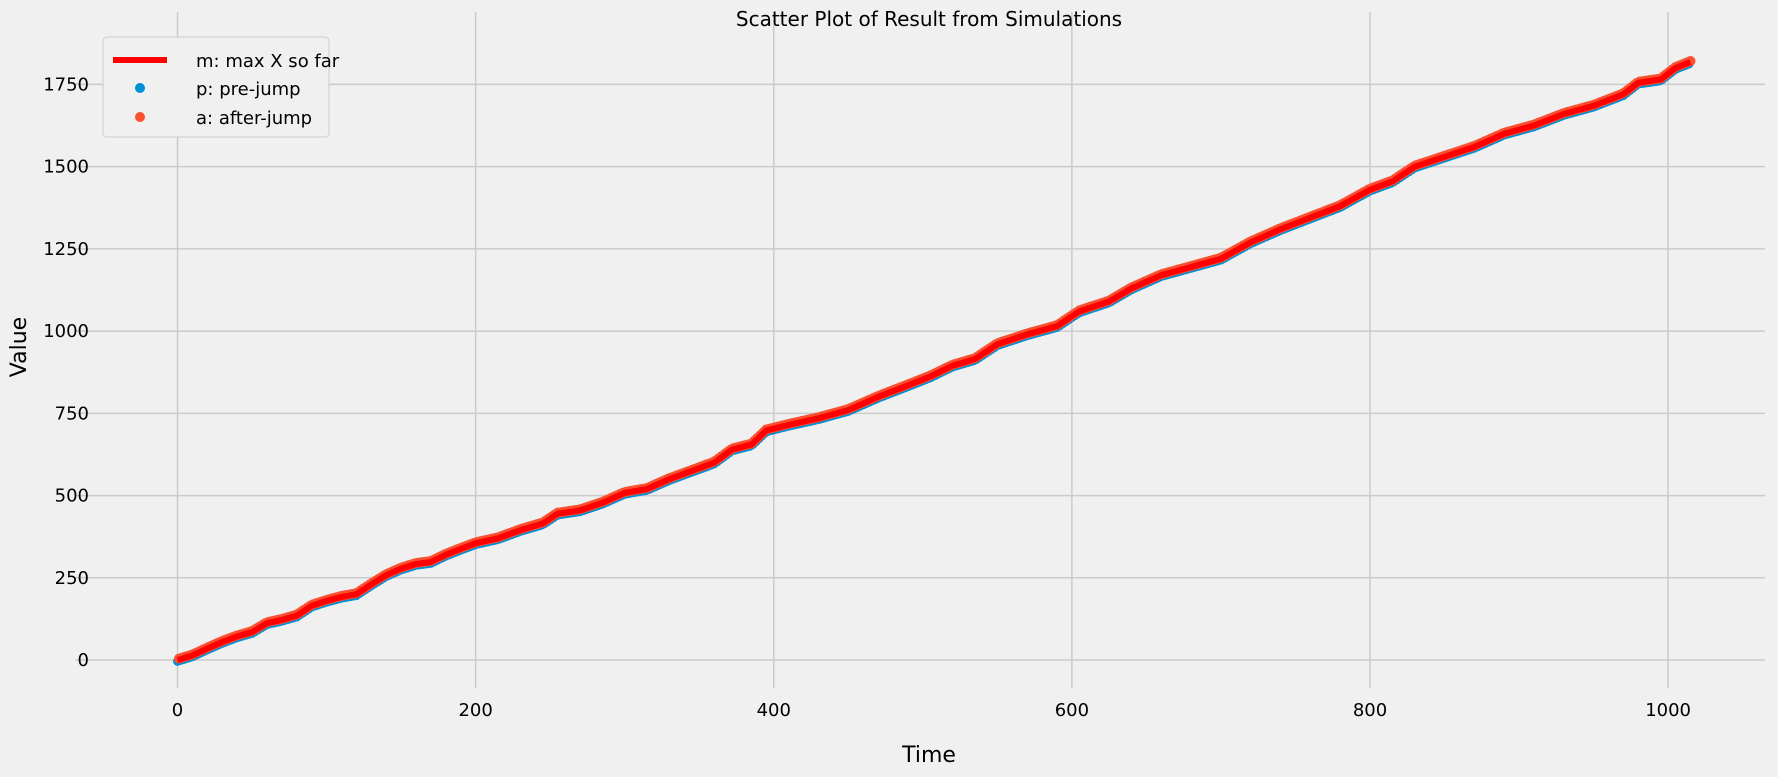 This screenshot has width=1778, height=777. What do you see at coordinates (1370, 710) in the screenshot?
I see `x-tick-label: 800` at bounding box center [1370, 710].